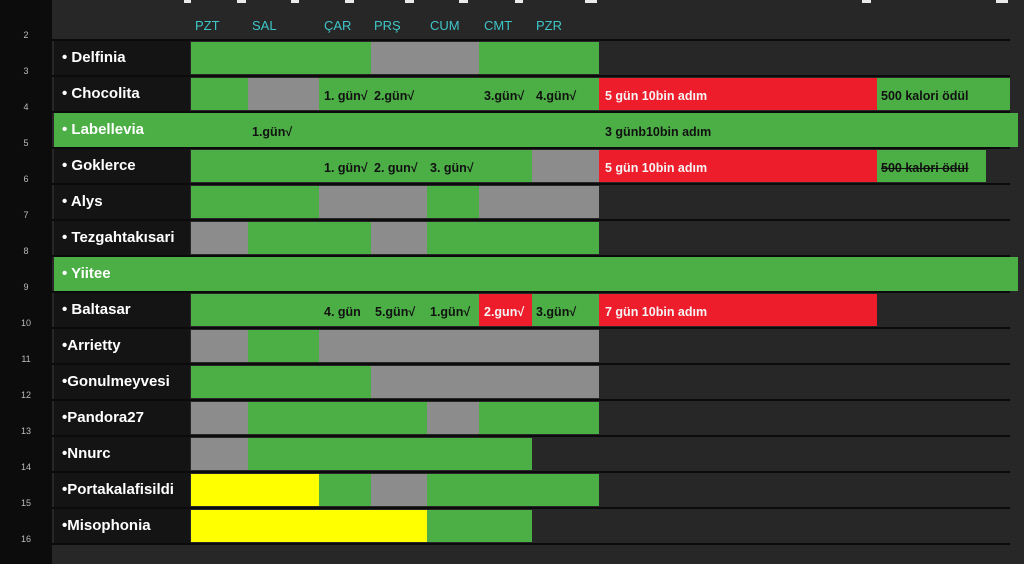  I want to click on name-cell: • Baltasar, so click(122, 310).